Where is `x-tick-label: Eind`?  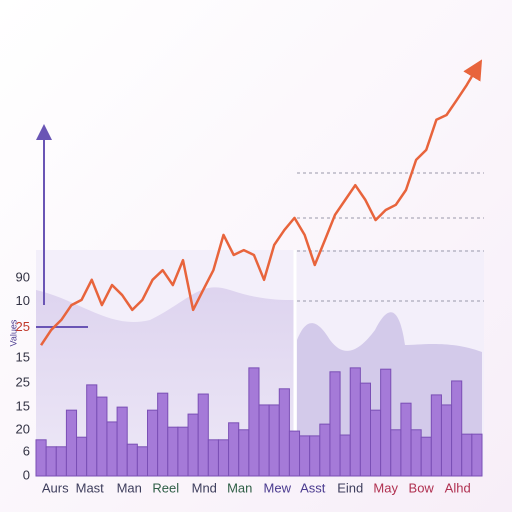
x-tick-label: Eind is located at coordinates (350, 487).